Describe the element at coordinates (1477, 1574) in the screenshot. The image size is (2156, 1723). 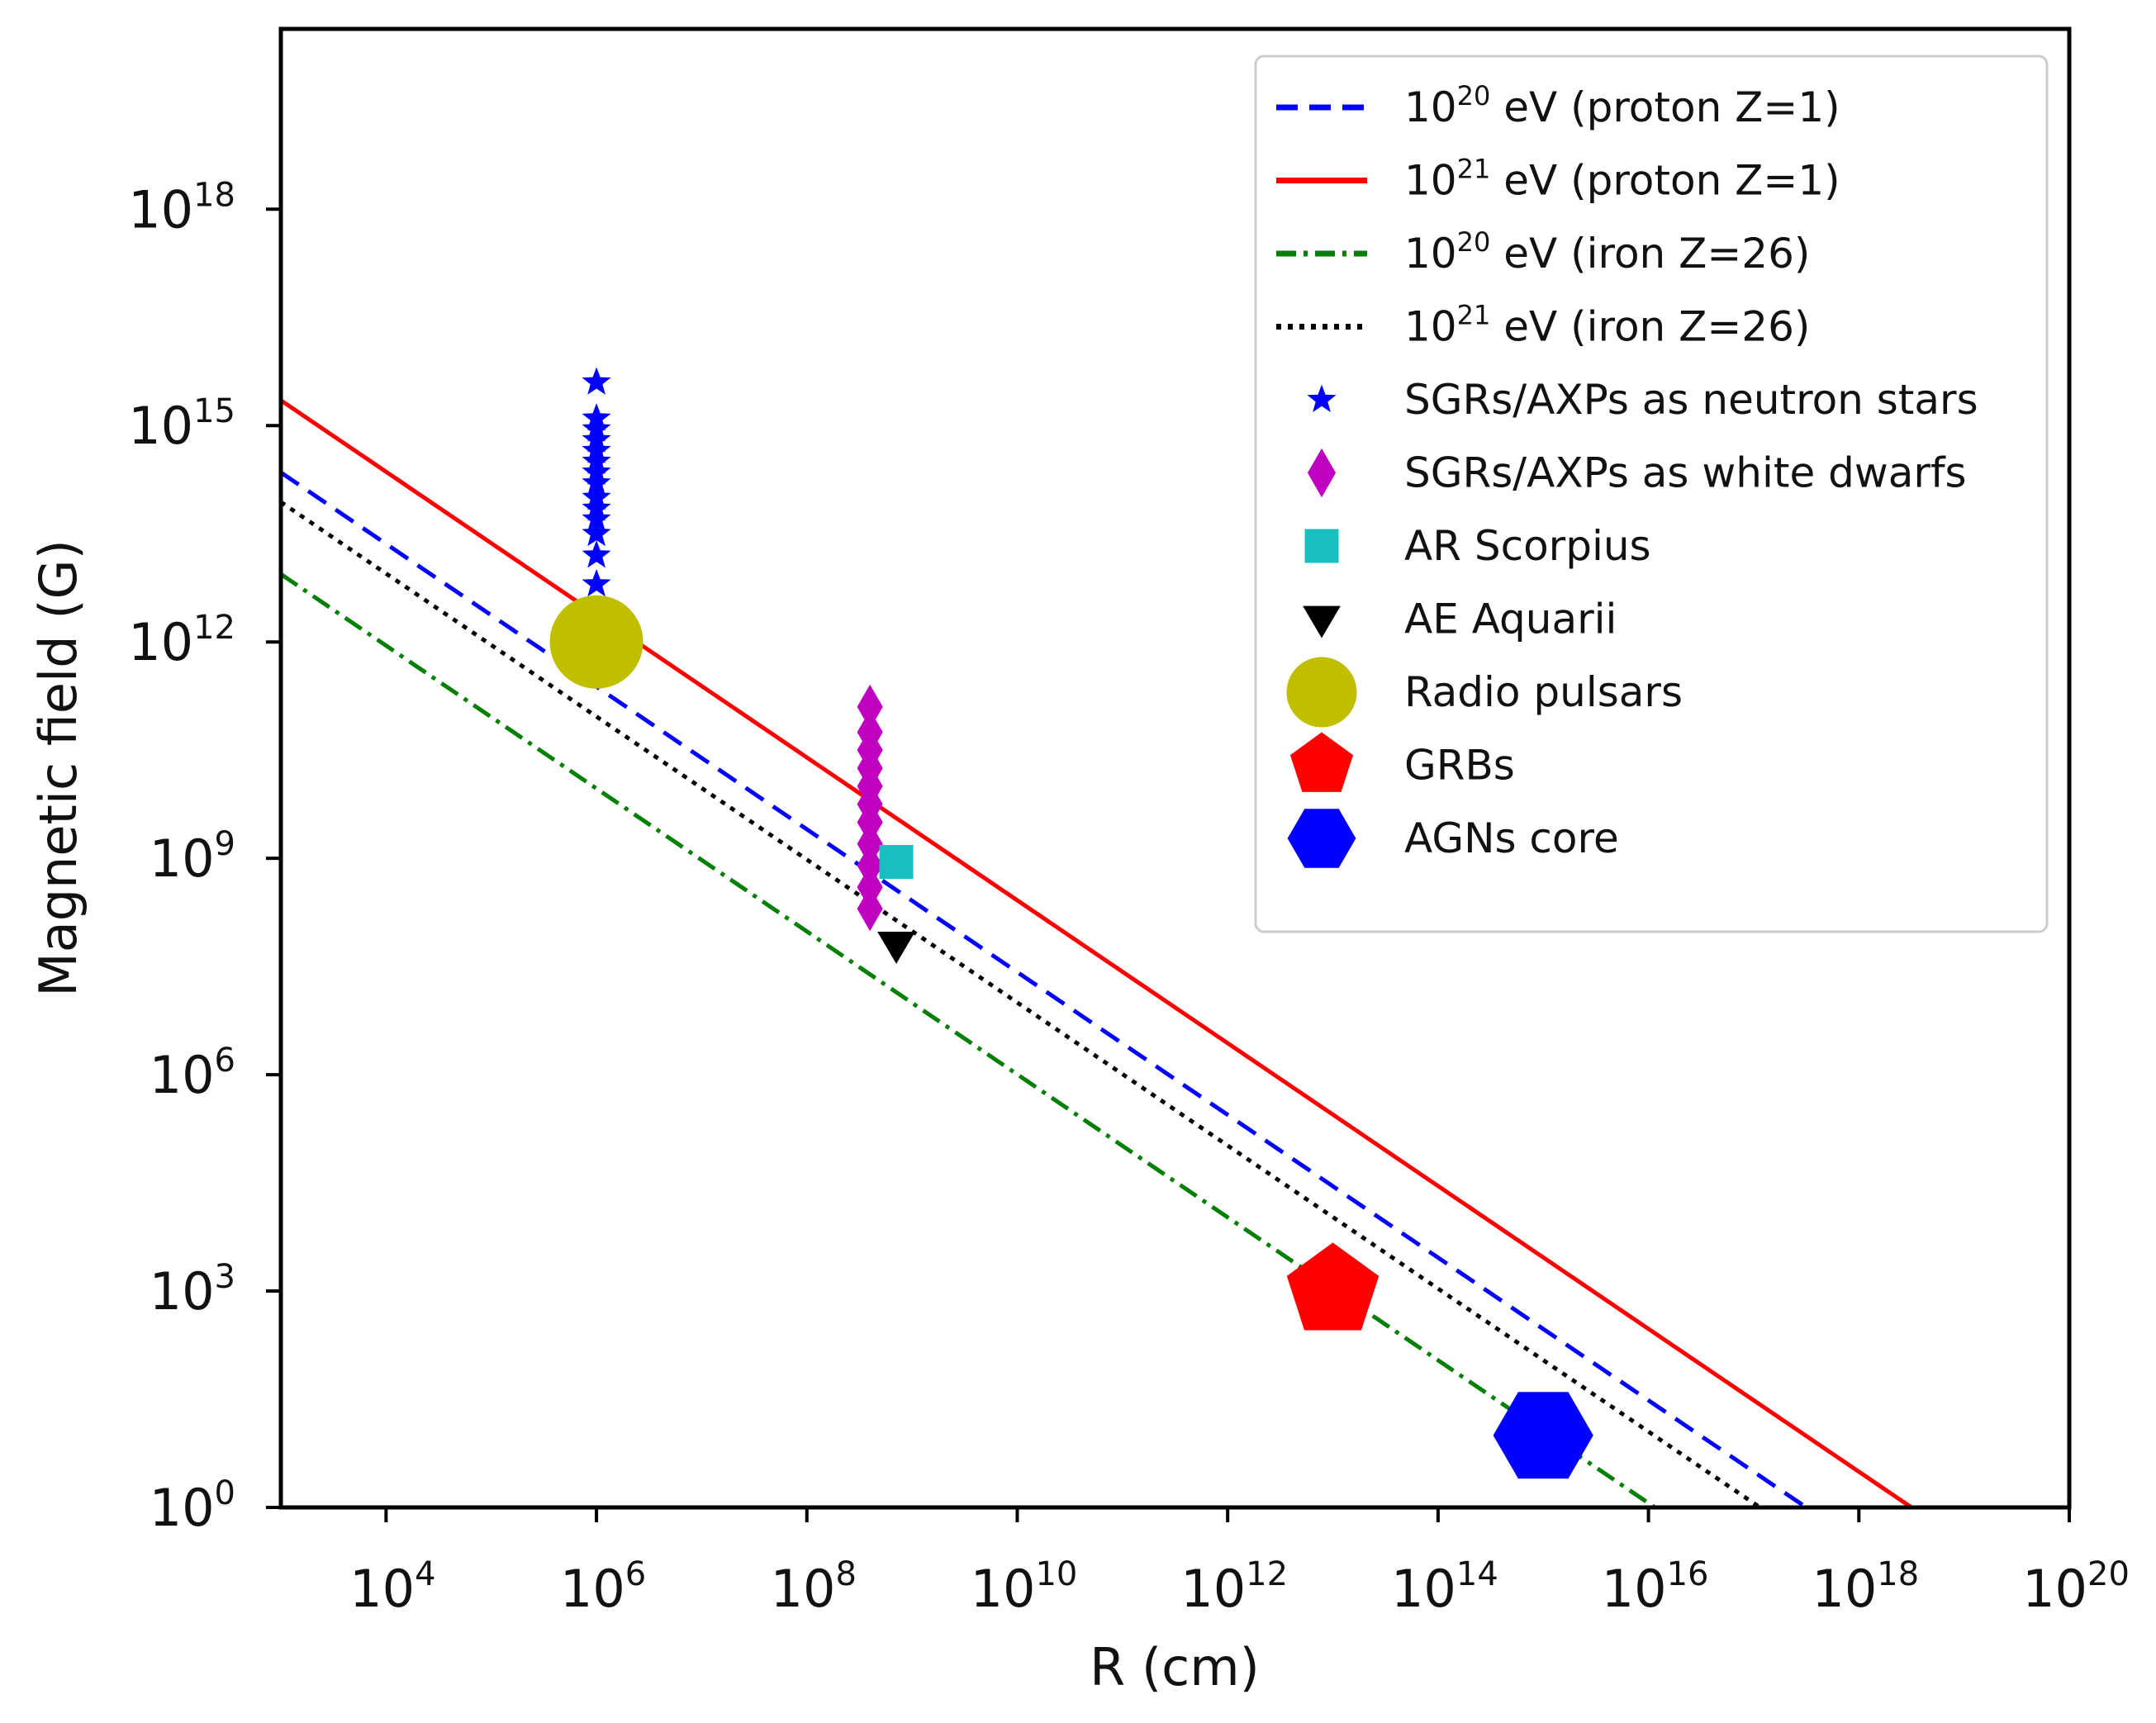
I see `x-tick-label-5-exp: 14` at that location.